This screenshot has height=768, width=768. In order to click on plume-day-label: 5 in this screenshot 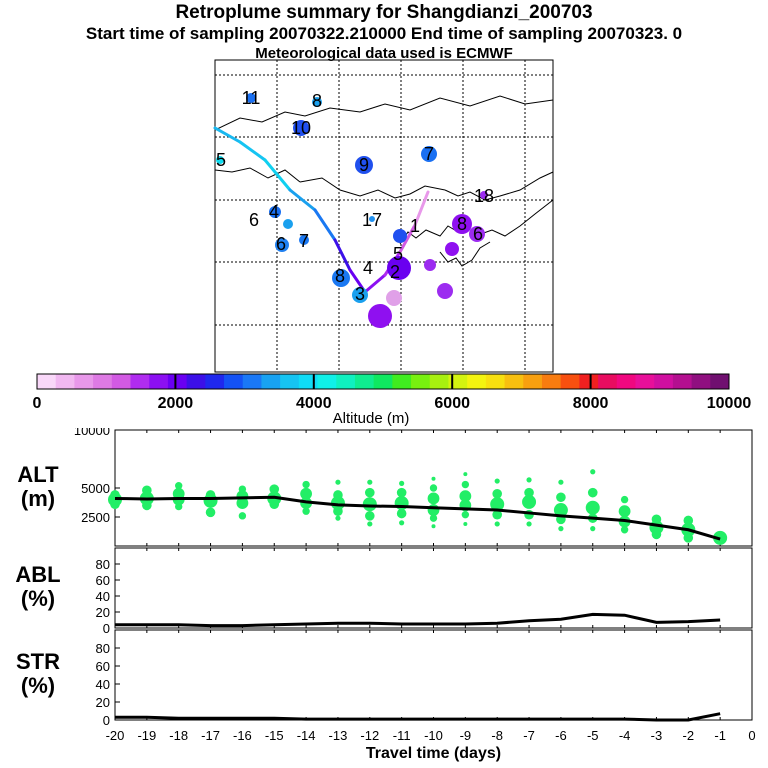, I will do `click(221, 160)`.